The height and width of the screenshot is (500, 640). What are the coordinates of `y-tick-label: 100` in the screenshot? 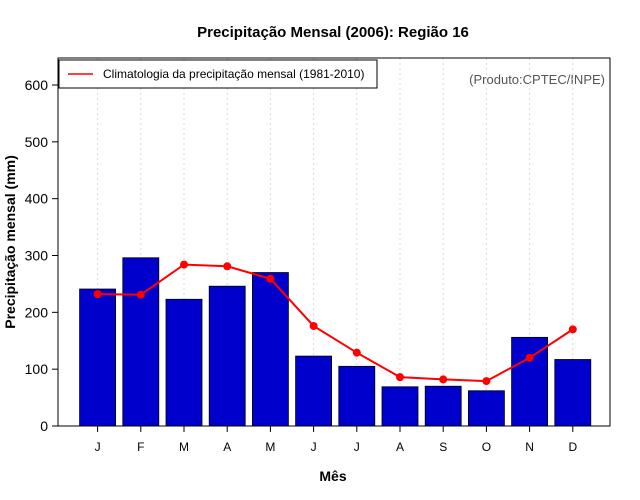 It's located at (37, 369).